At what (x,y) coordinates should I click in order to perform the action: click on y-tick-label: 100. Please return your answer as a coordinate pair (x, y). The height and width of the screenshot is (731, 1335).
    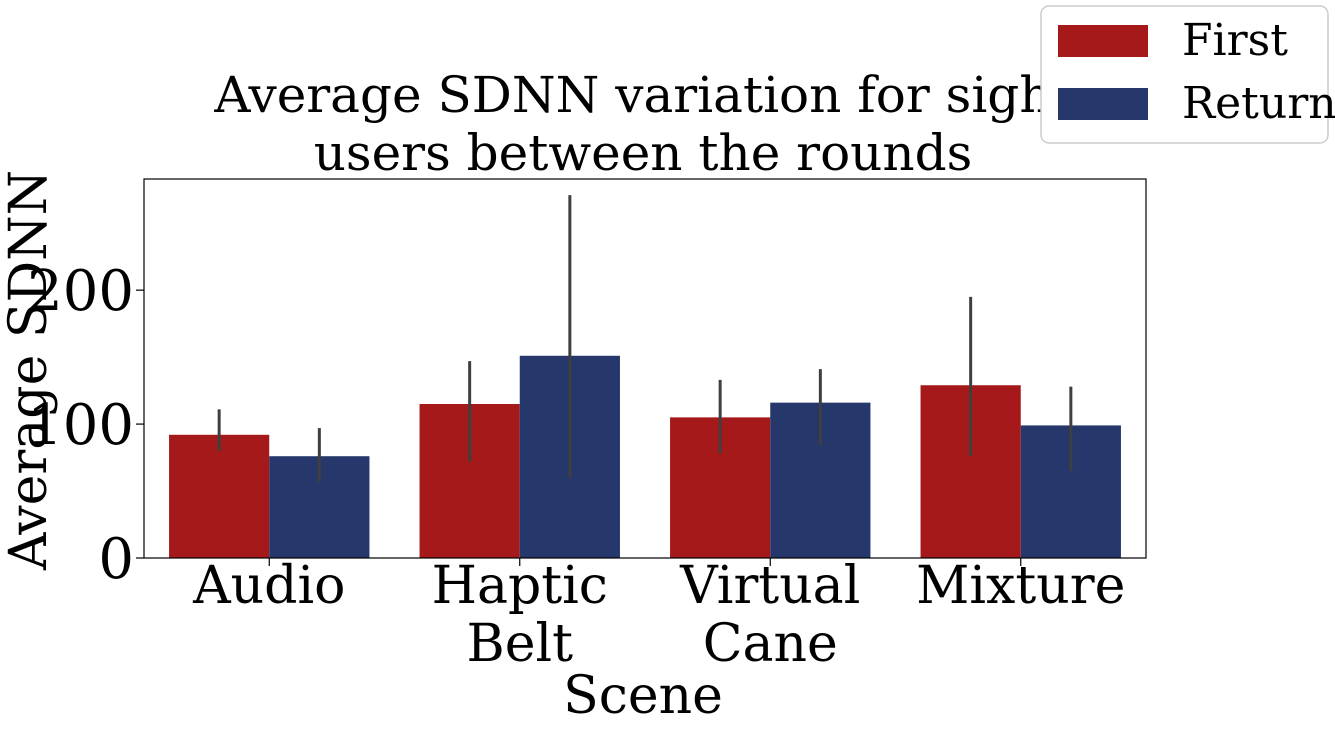
    Looking at the image, I should click on (80, 425).